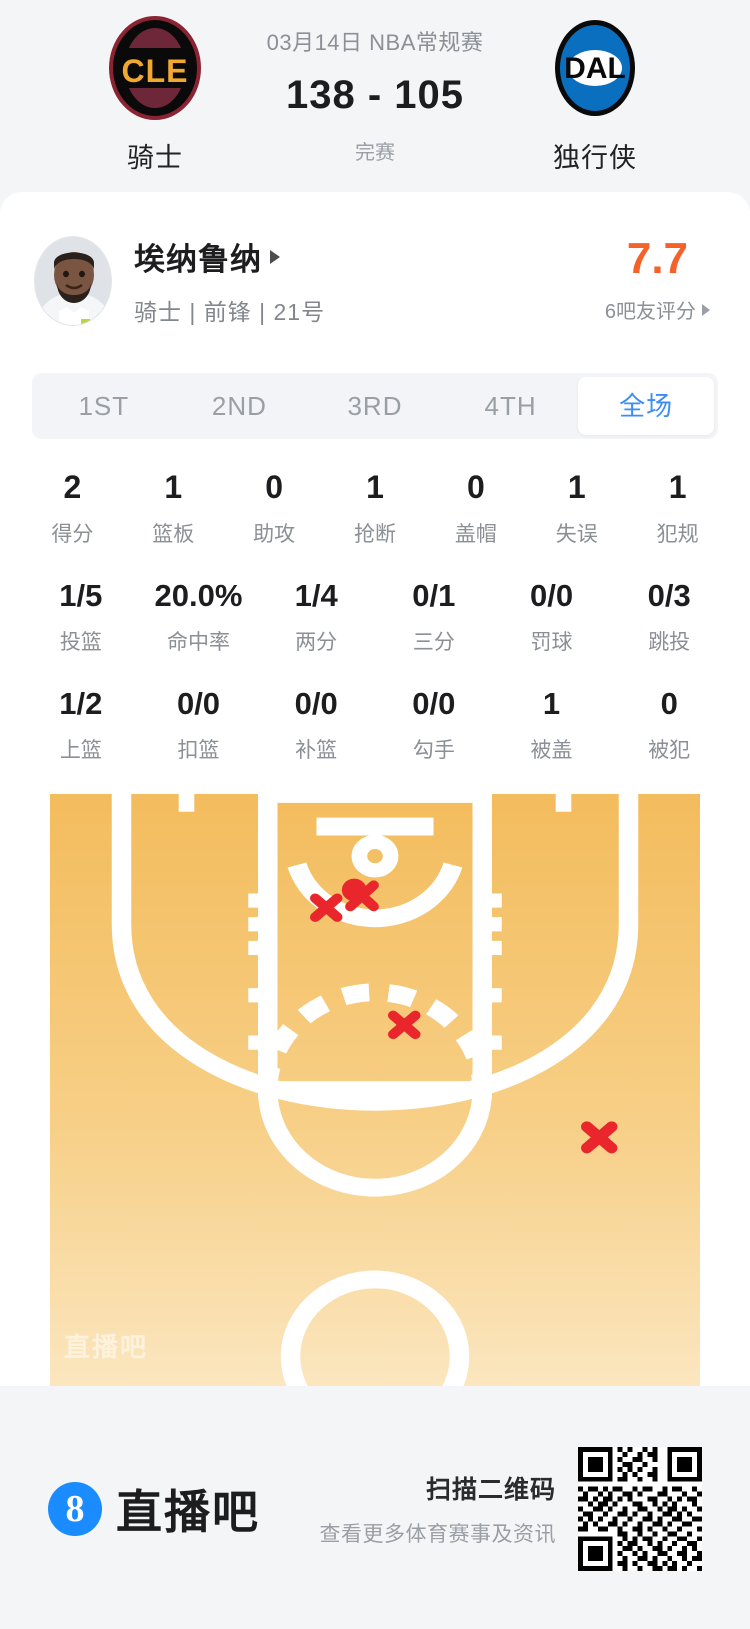 This screenshot has height=1629, width=750. Describe the element at coordinates (433, 750) in the screenshot. I see `stat-label: 勾手` at that location.